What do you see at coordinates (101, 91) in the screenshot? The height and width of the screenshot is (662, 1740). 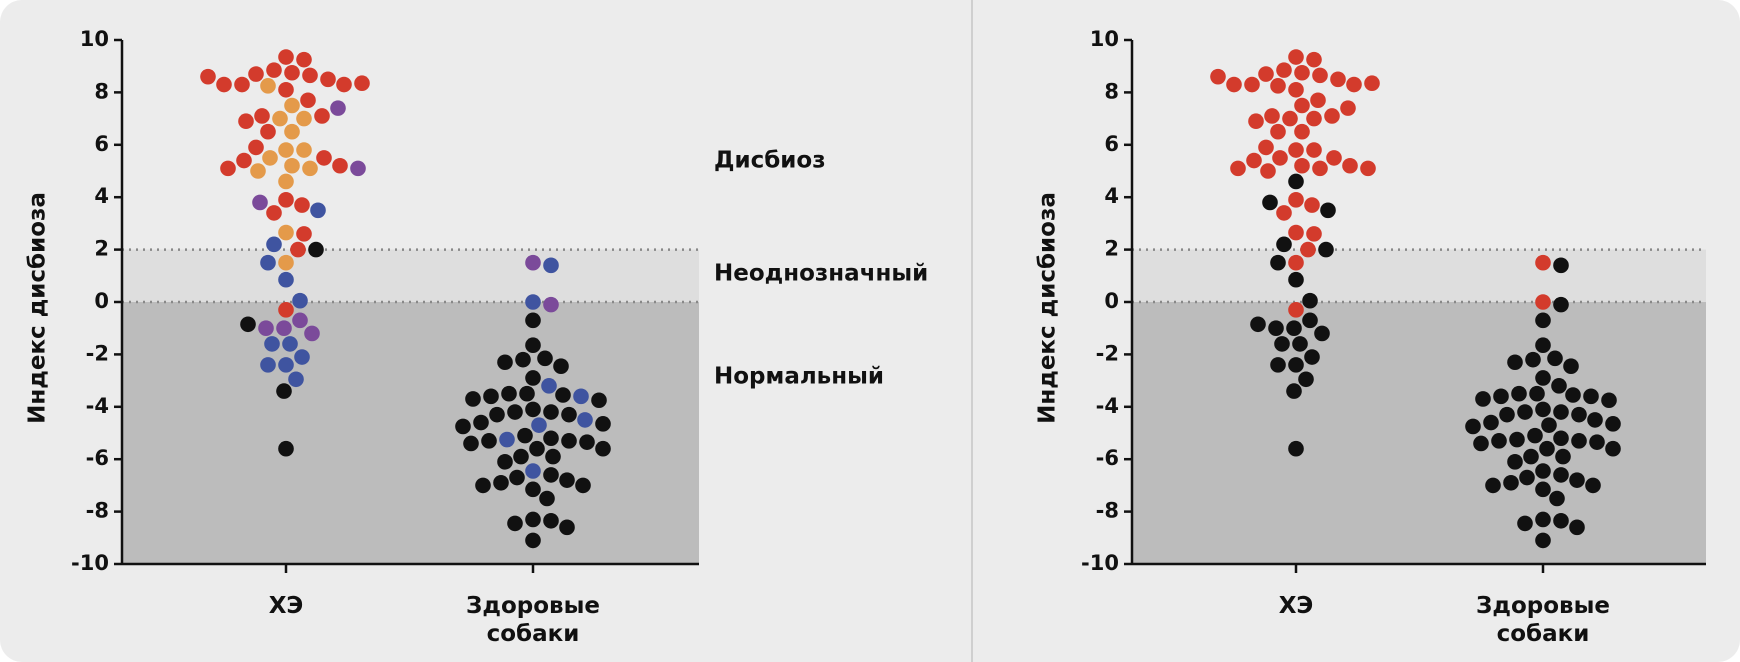 I see `y-tick-label: 8` at bounding box center [101, 91].